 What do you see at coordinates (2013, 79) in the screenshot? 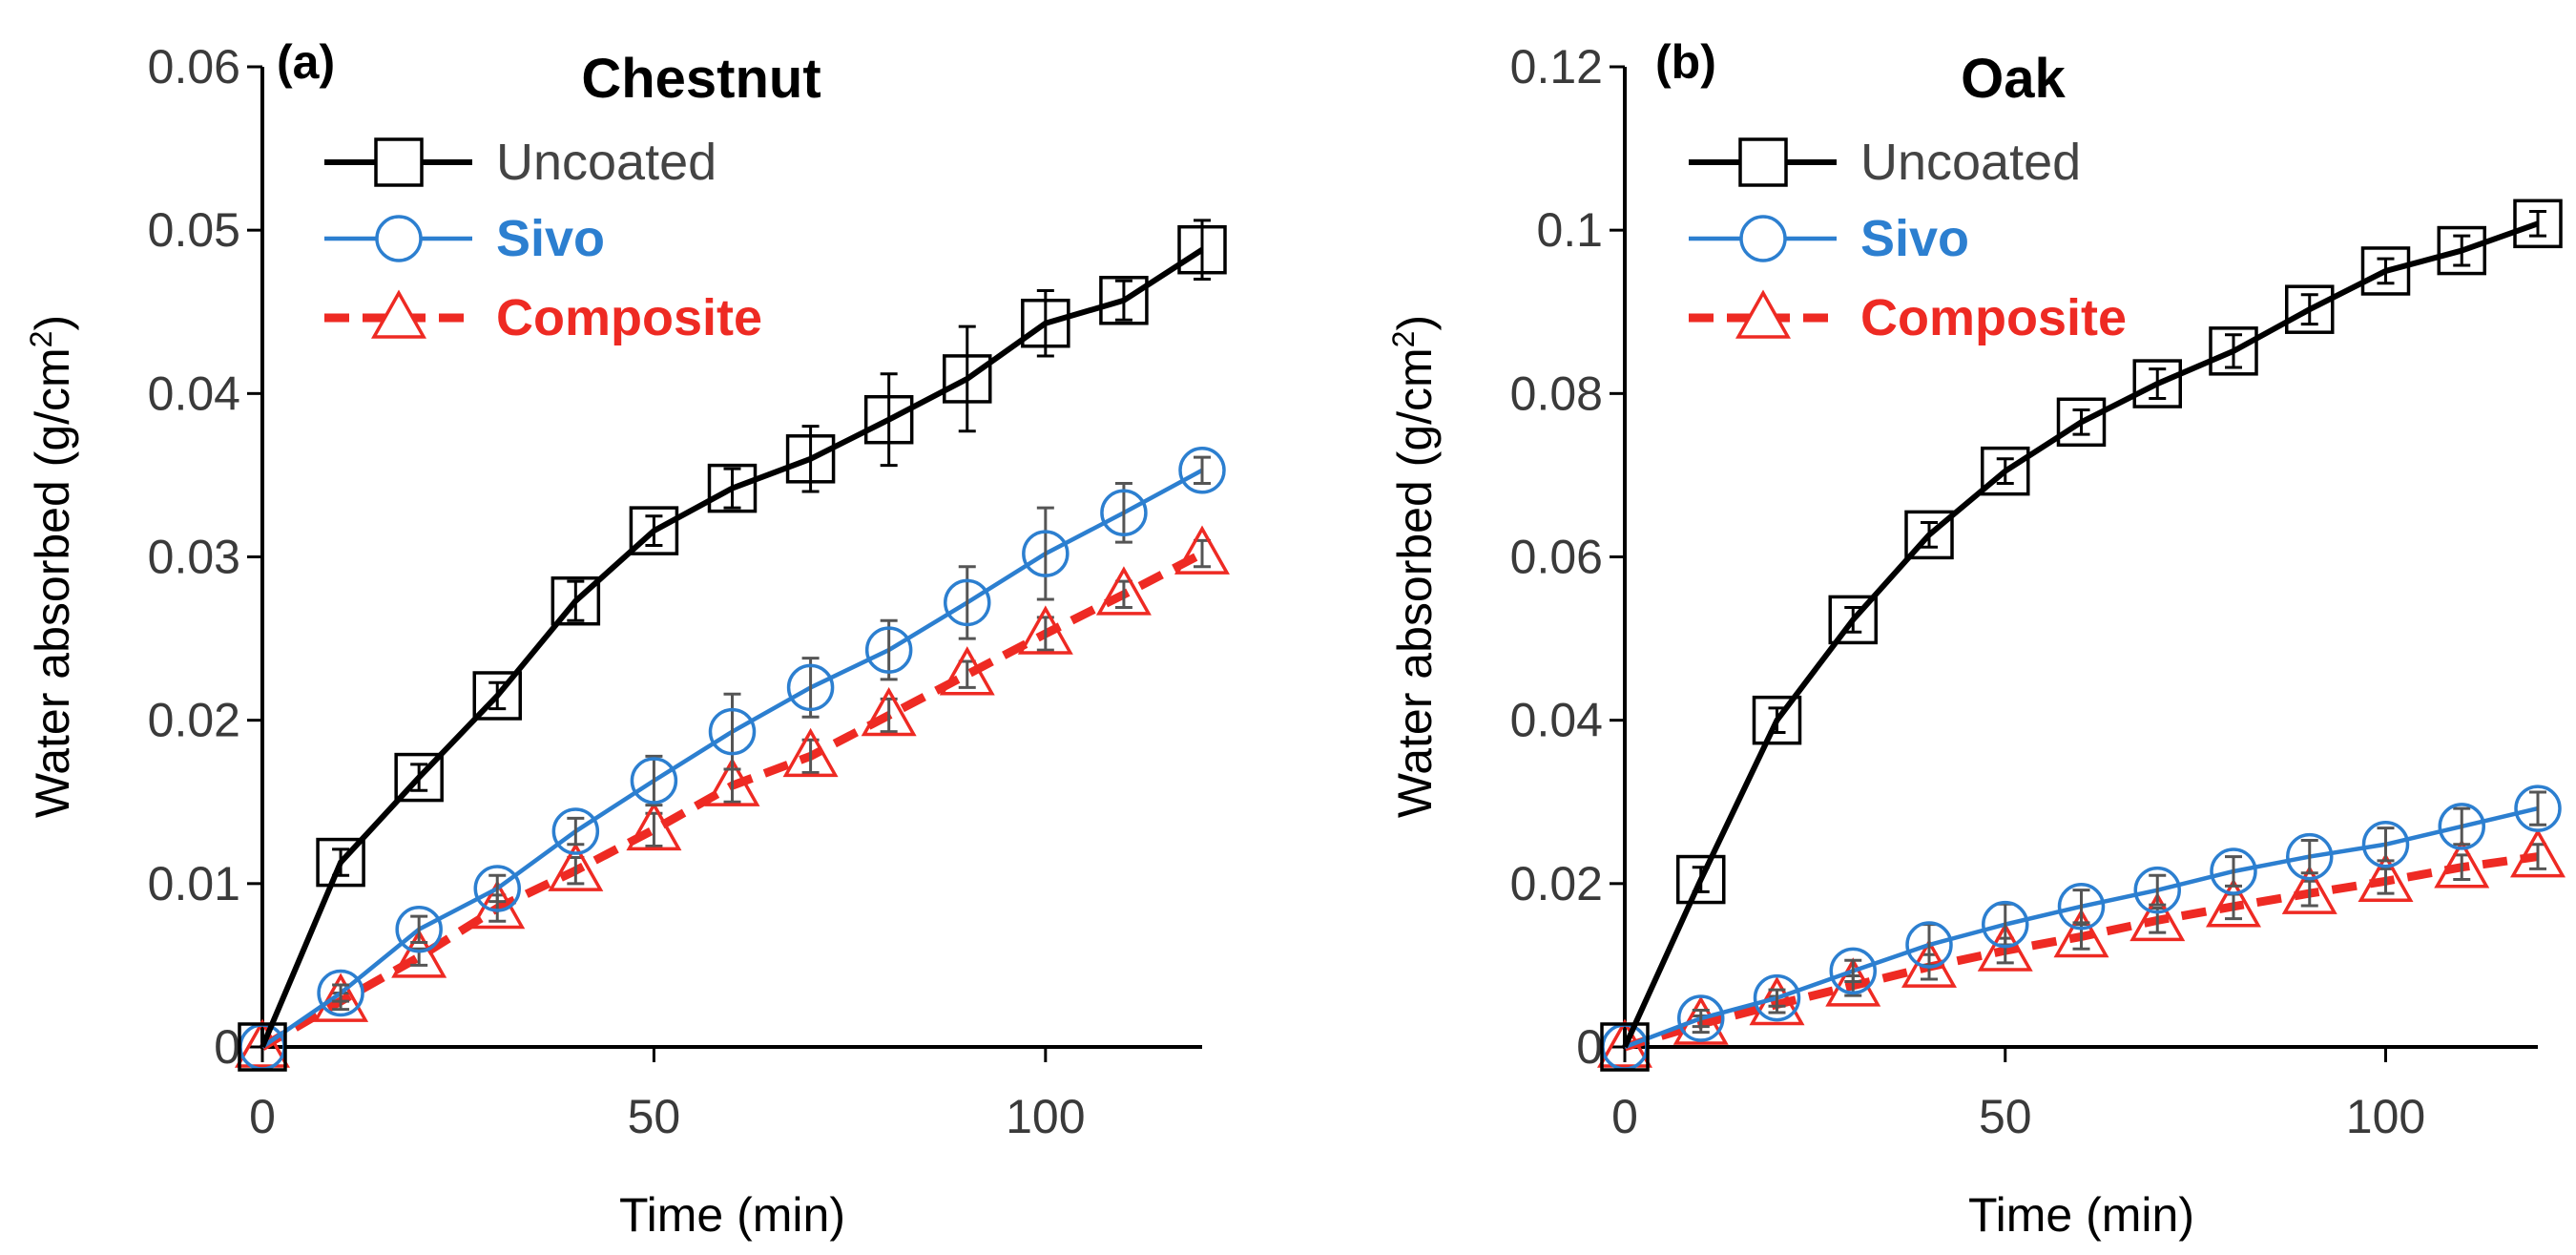
I see `chart-title: Oak` at bounding box center [2013, 79].